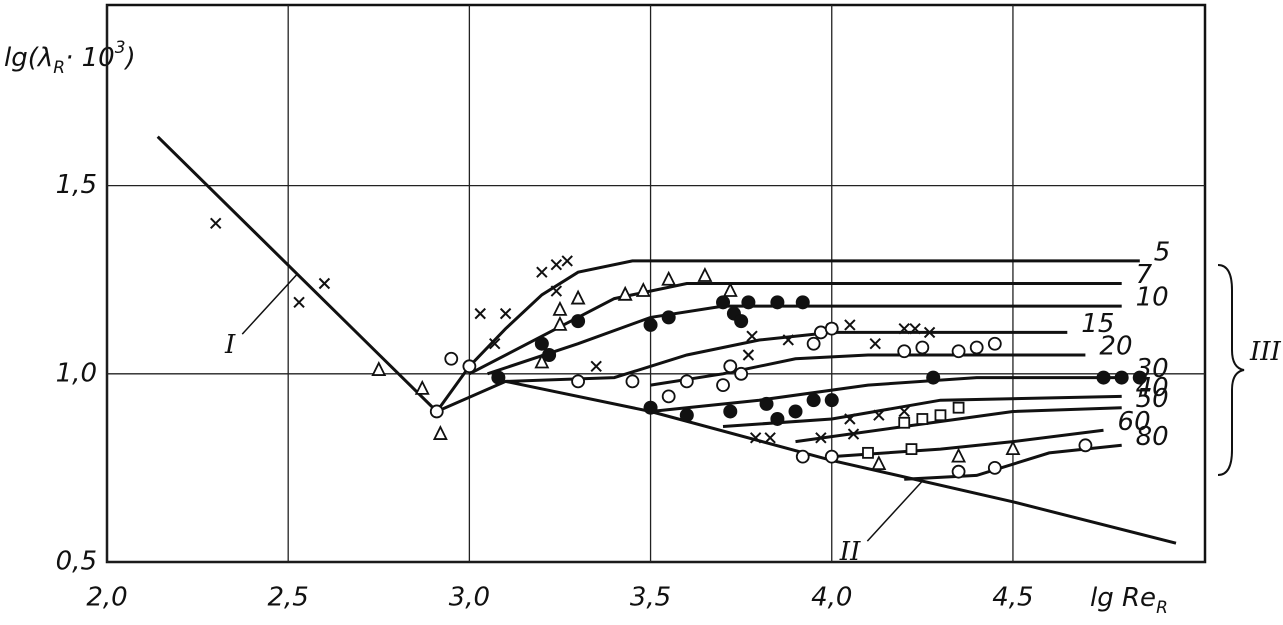 The image size is (1283, 625). What do you see at coordinates (1134, 422) in the screenshot?
I see `curve-label: 60` at bounding box center [1134, 422].